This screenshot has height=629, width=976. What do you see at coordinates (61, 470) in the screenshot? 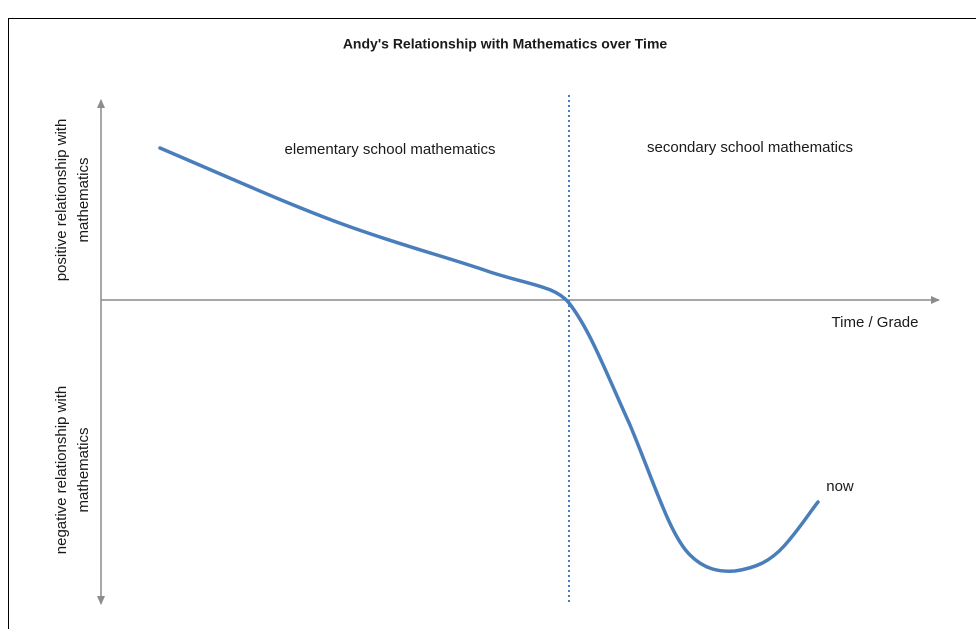
I see `y-label-line: negative relationship with` at bounding box center [61, 470].